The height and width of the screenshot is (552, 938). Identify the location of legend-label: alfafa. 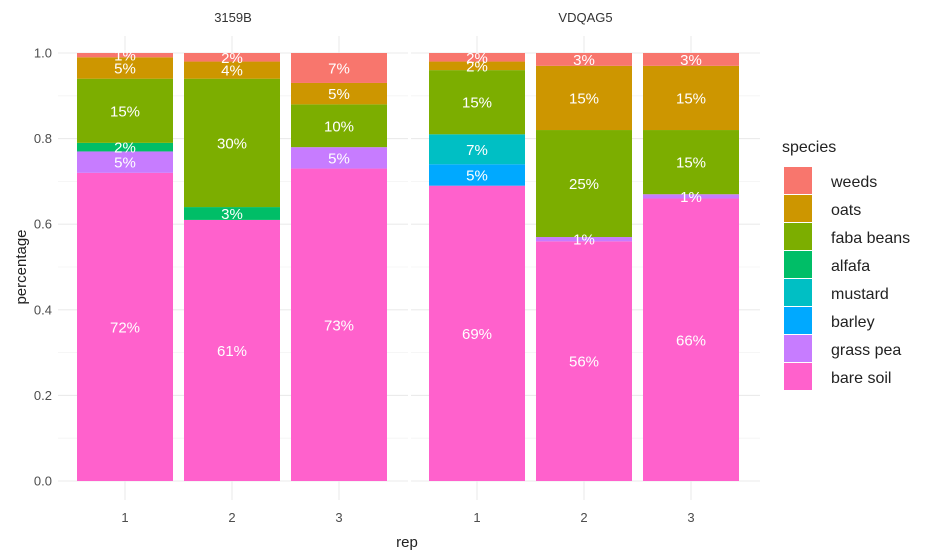
(850, 266).